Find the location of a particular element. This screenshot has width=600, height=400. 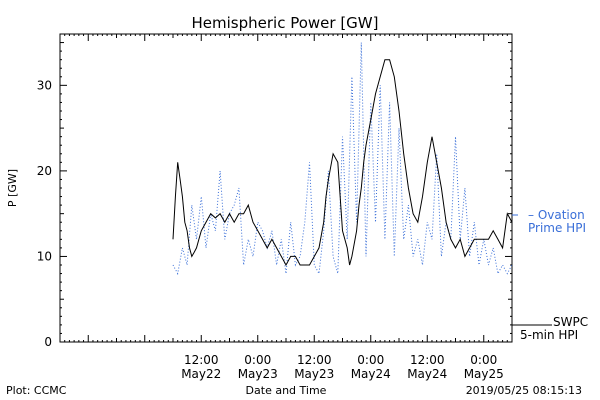

legend-ovation-line2: Prime HPI is located at coordinates (557, 228).